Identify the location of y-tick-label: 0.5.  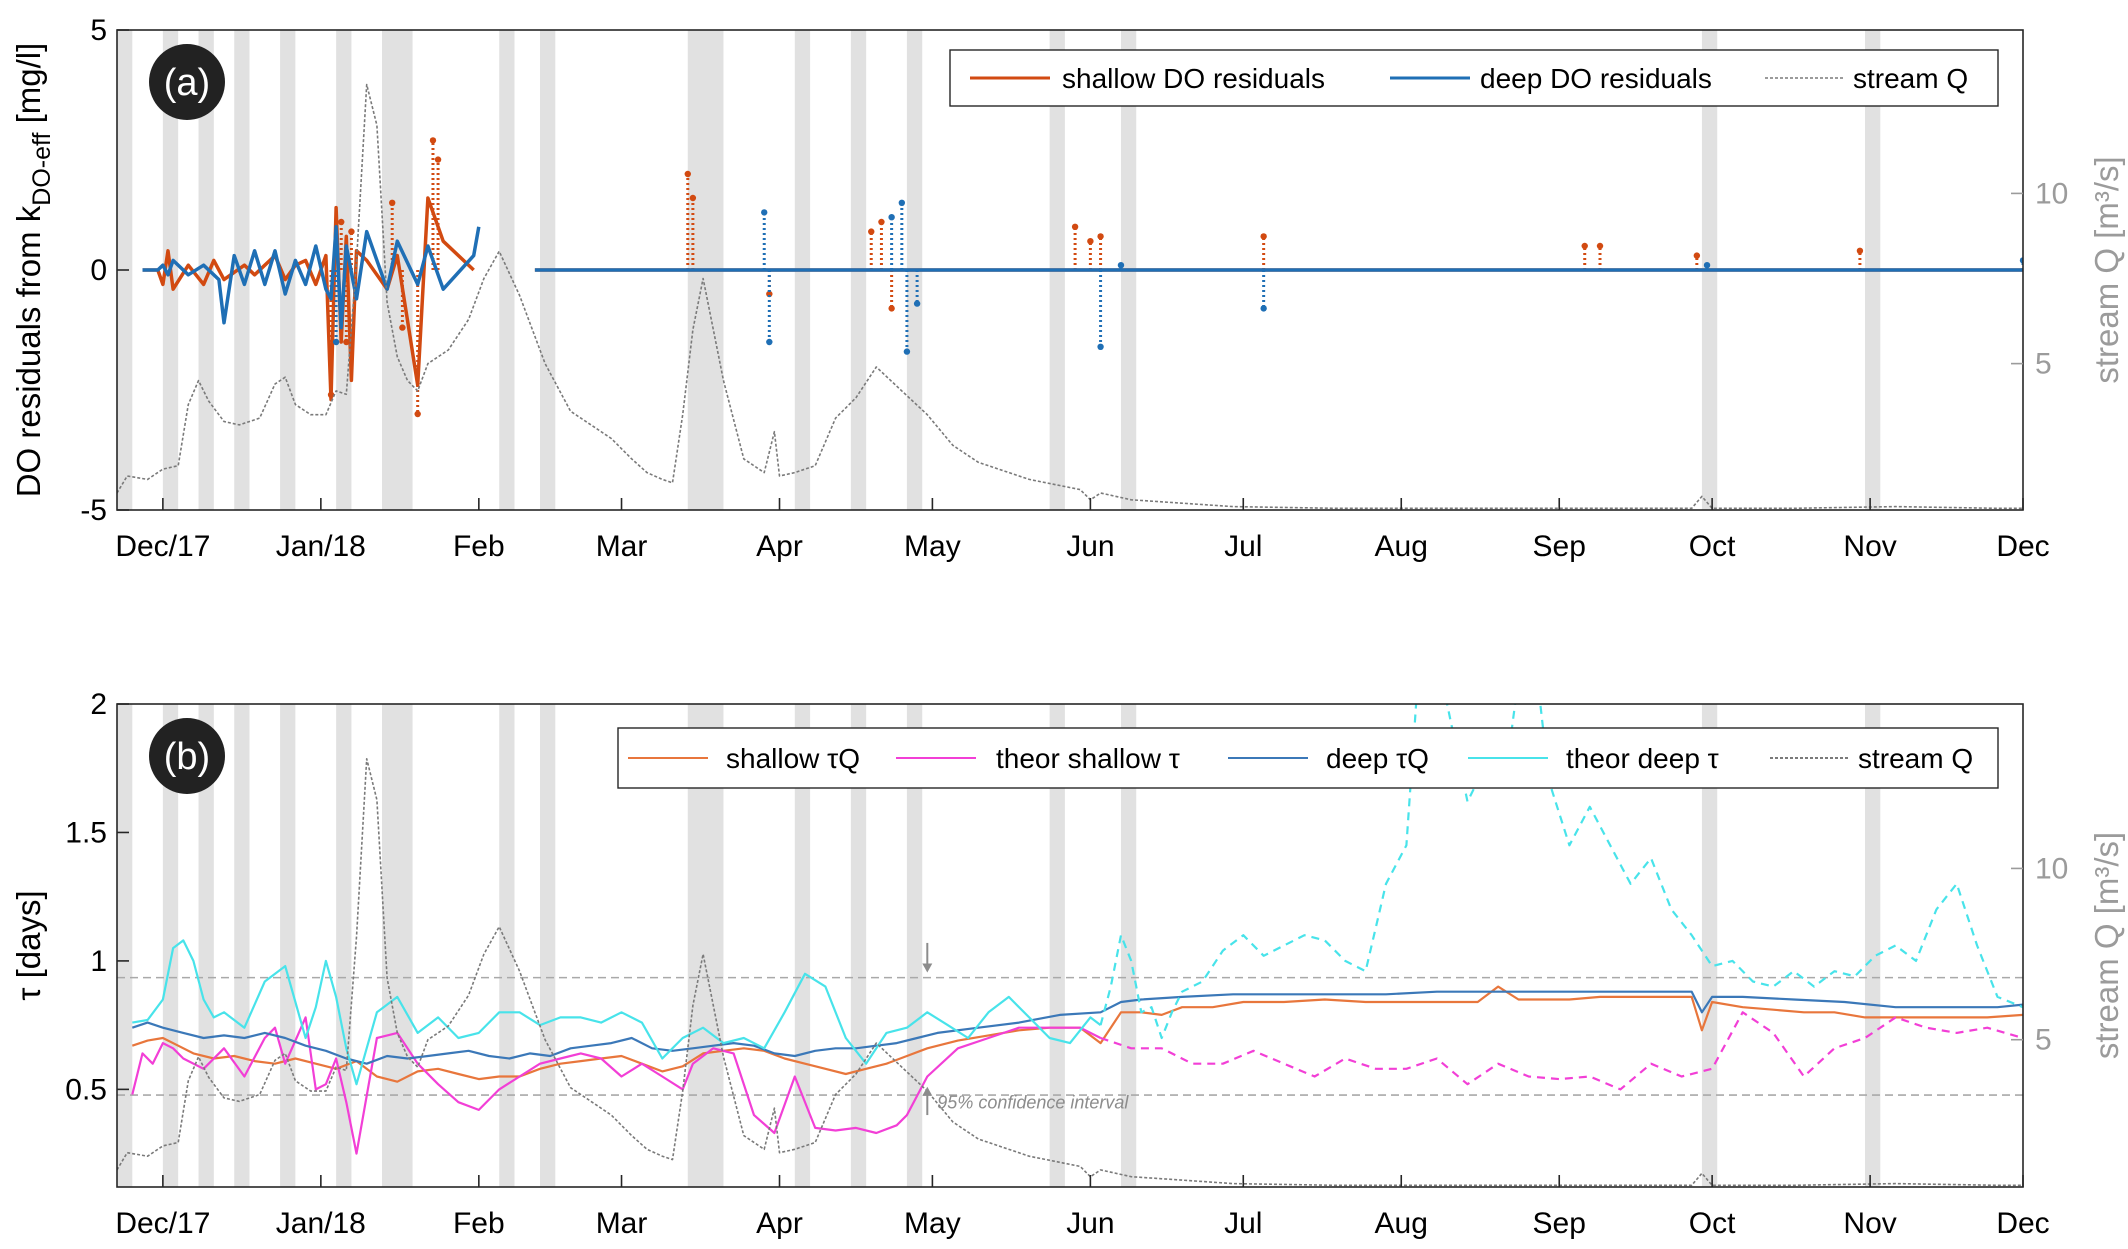
(86, 1089).